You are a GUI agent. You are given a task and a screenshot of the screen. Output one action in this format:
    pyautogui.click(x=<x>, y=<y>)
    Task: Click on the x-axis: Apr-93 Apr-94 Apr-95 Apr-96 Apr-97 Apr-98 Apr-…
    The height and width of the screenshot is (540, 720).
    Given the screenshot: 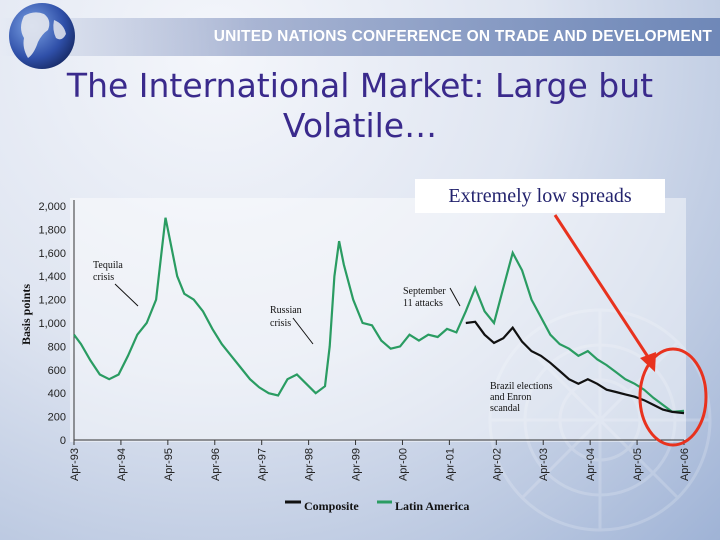 What is the action you would take?
    pyautogui.click(x=380, y=460)
    